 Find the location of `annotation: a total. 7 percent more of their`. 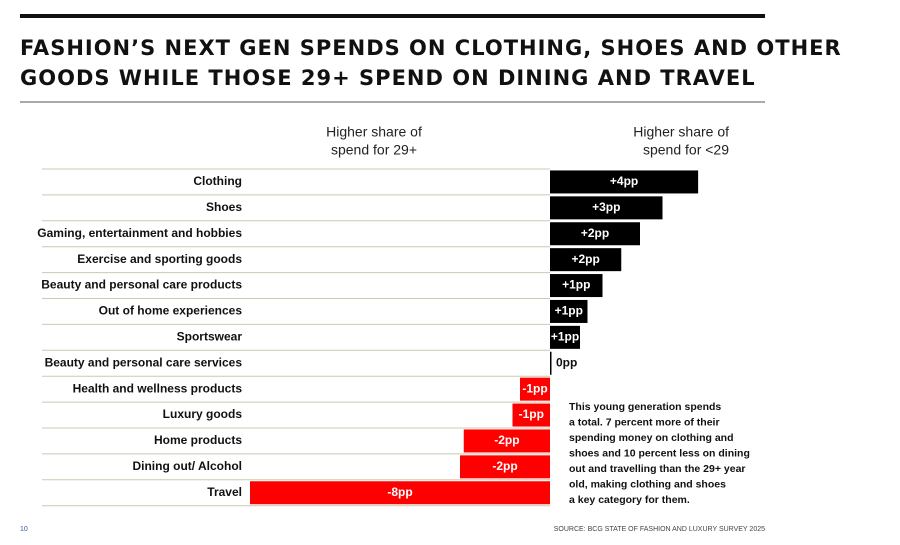

annotation: a total. 7 percent more of their is located at coordinates (644, 422).